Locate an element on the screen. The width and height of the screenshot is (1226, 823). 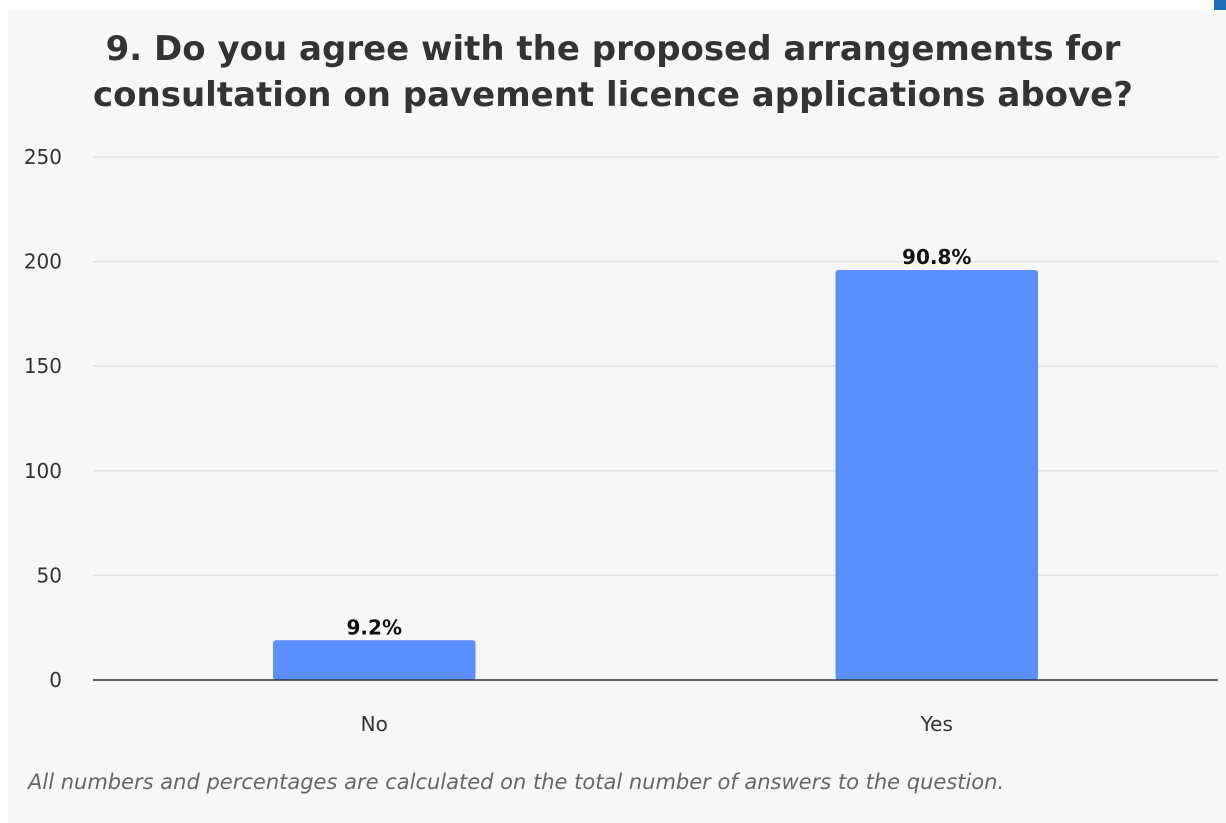
y-tick-label: 50 is located at coordinates (49, 575).